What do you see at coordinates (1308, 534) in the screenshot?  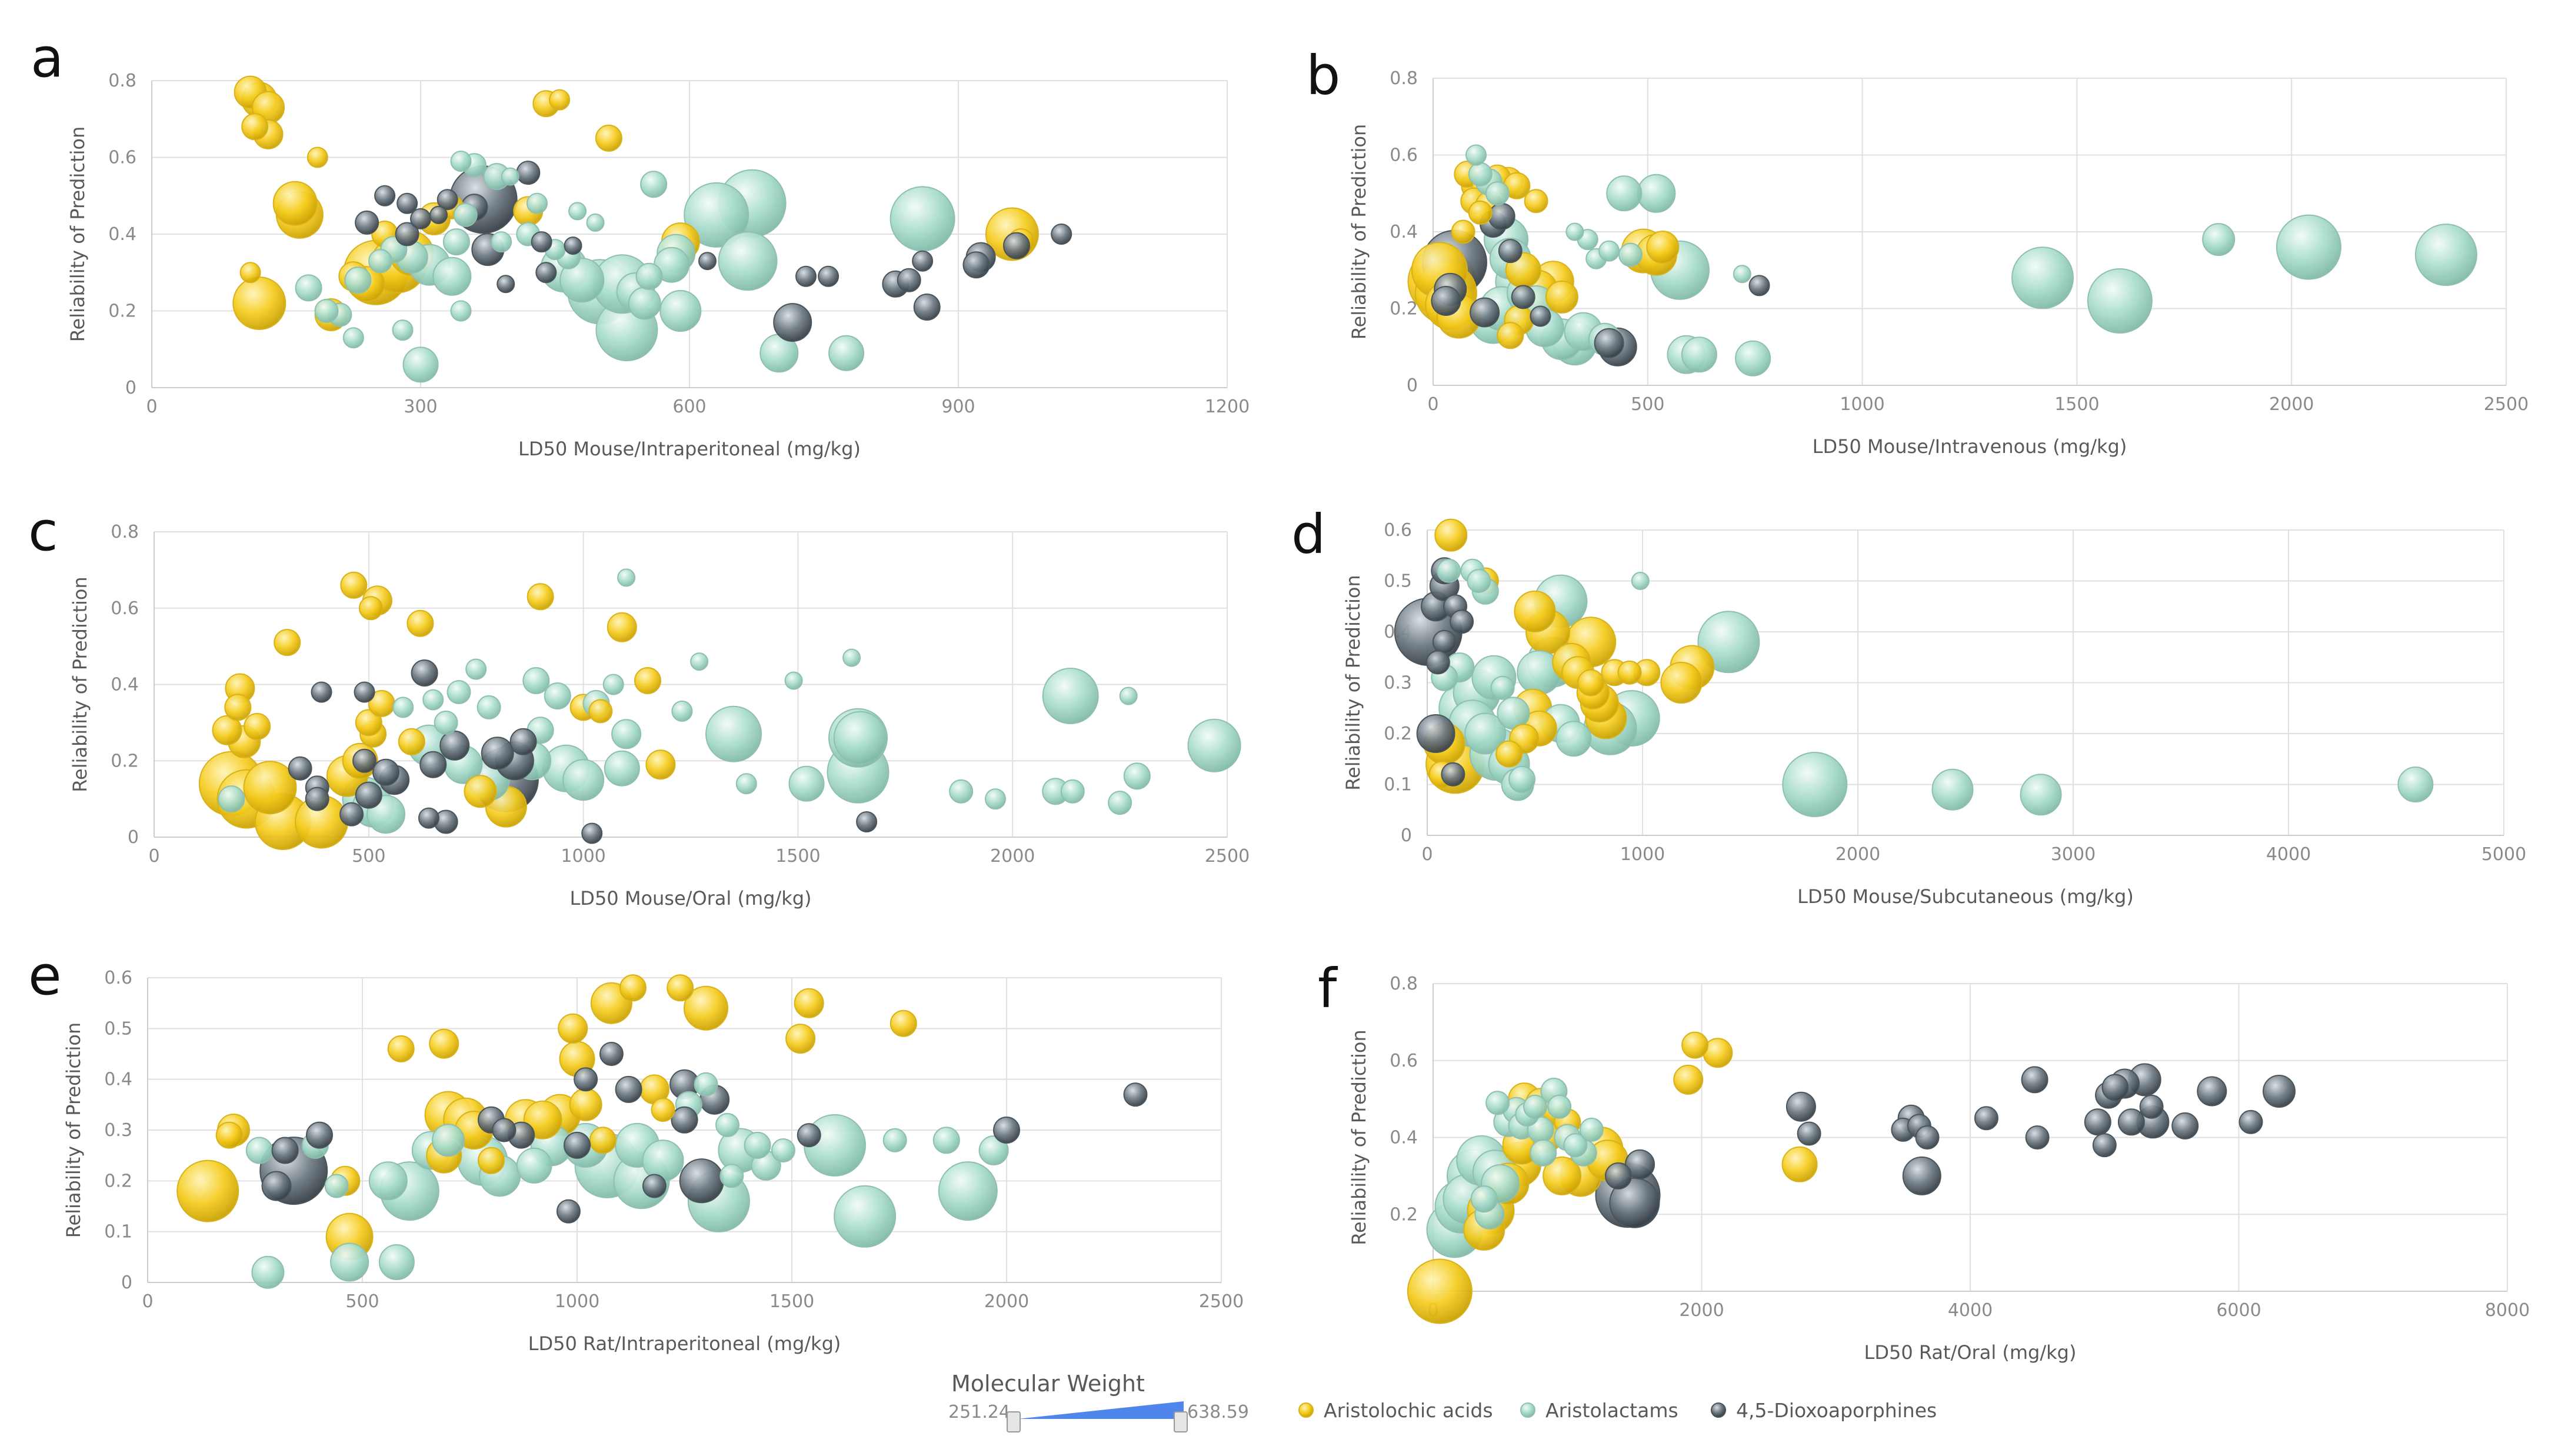 I see `panel-letter: d` at bounding box center [1308, 534].